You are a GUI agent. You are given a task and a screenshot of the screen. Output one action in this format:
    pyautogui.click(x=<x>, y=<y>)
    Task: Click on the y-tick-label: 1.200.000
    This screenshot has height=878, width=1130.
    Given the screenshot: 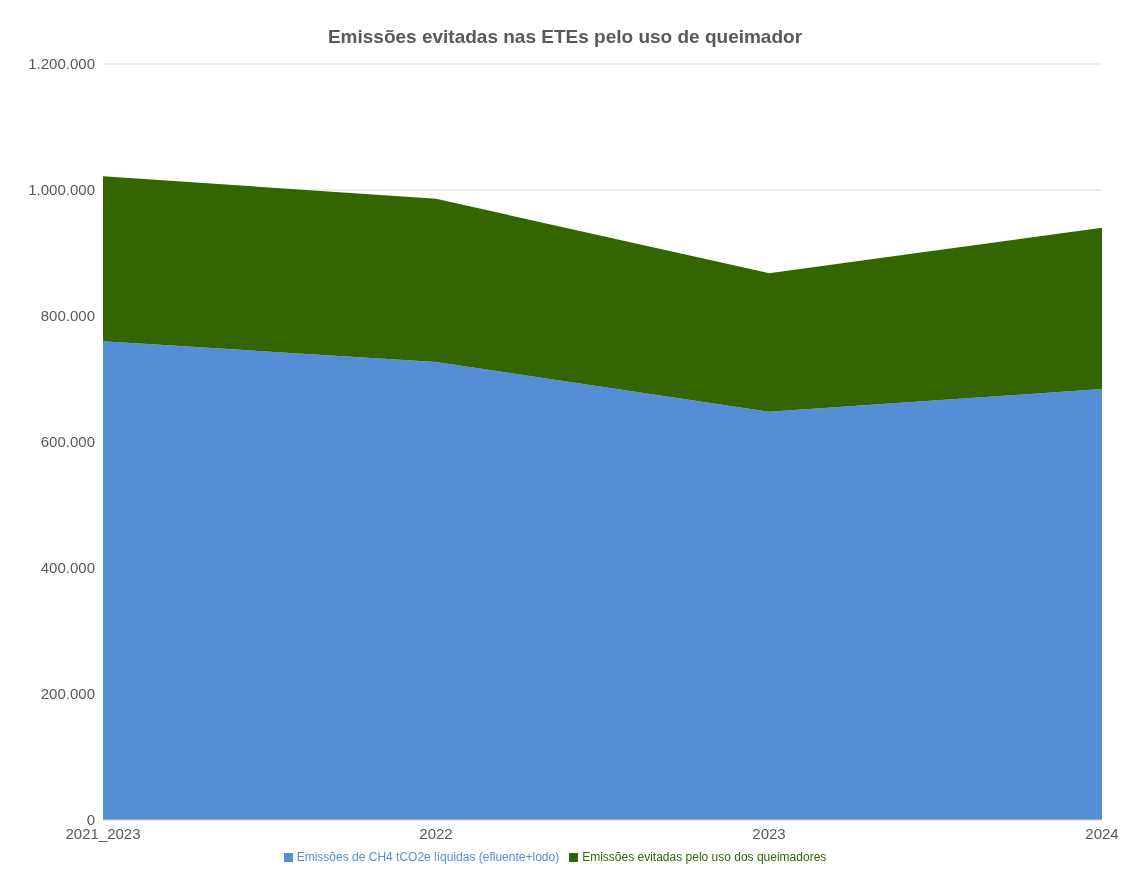 What is the action you would take?
    pyautogui.click(x=61, y=64)
    